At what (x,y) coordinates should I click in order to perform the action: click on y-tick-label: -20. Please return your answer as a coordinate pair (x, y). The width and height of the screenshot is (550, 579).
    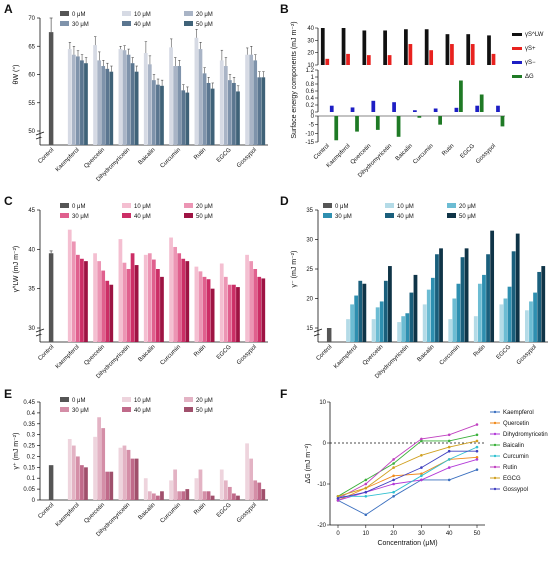
    Looking at the image, I should click on (321, 526).